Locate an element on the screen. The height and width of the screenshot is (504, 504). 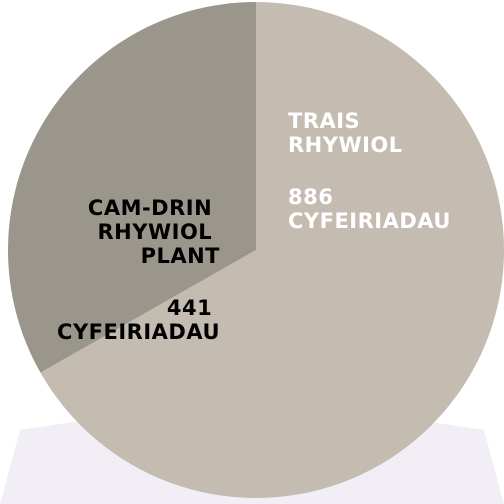
slice-label: 886 CYFEIRIADAU is located at coordinates (369, 209).